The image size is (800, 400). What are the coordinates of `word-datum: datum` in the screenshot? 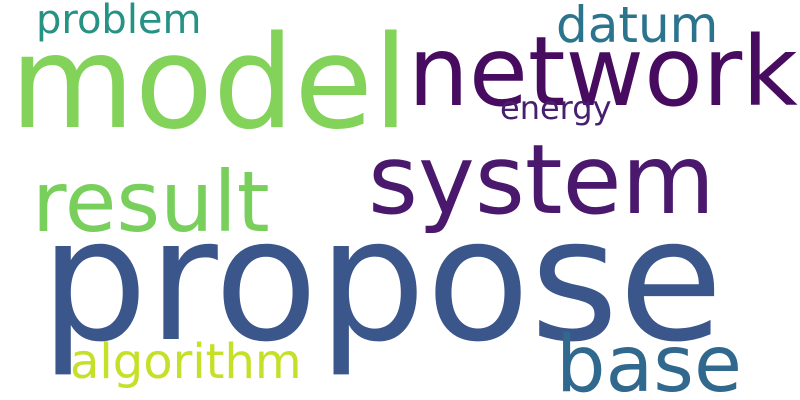 It's located at (637, 27).